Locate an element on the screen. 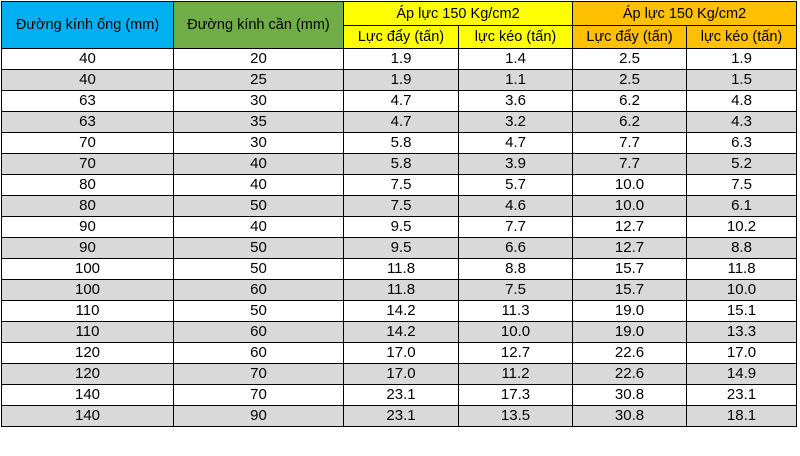 The width and height of the screenshot is (800, 456). cell-pull-force-1: 12.7 is located at coordinates (515, 353).